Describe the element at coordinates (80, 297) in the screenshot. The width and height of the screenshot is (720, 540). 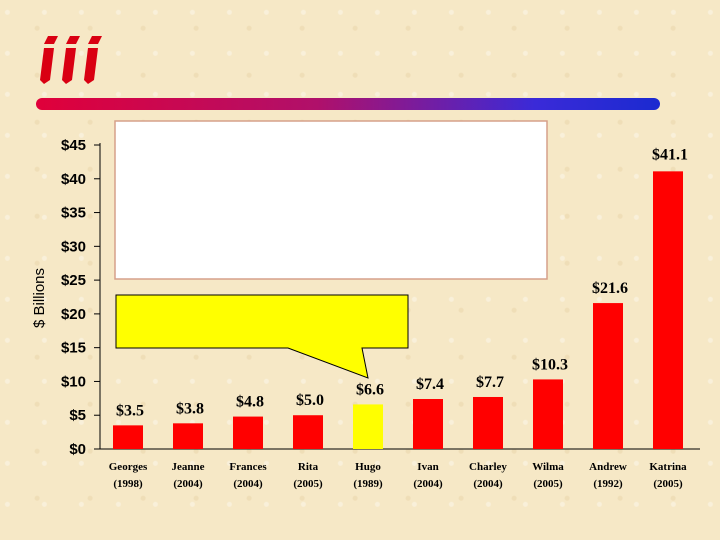
I see `y-axis-ticks: $0 $5 $10 $15 $20 $25 $30 $35 $40 $45` at that location.